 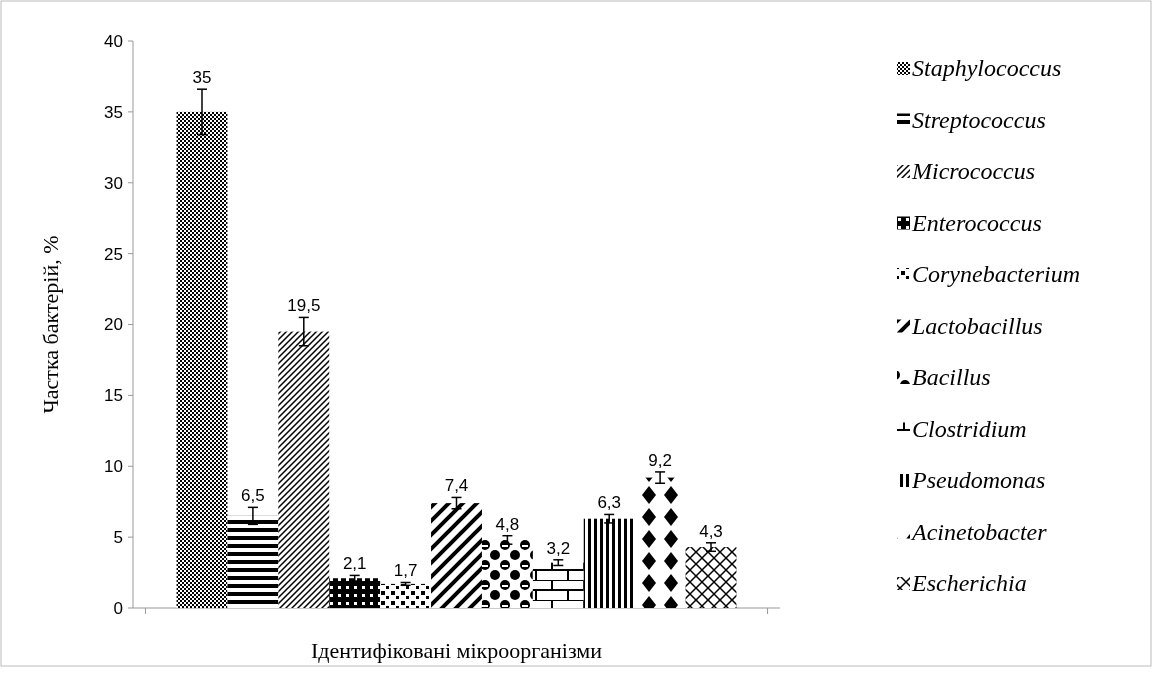 What do you see at coordinates (979, 119) in the screenshot?
I see `legend-label: Streptococcus` at bounding box center [979, 119].